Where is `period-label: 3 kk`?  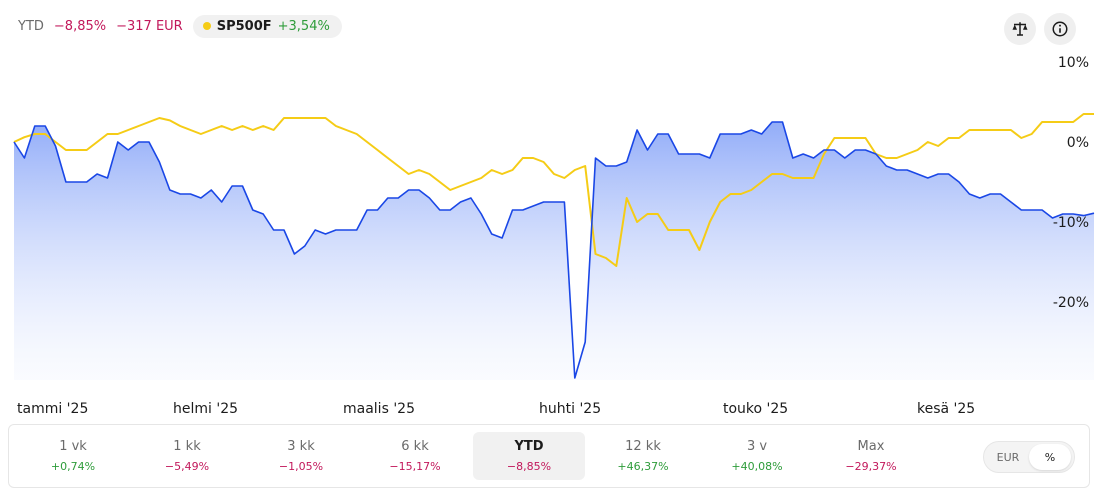 period-label: 3 kk is located at coordinates (301, 446).